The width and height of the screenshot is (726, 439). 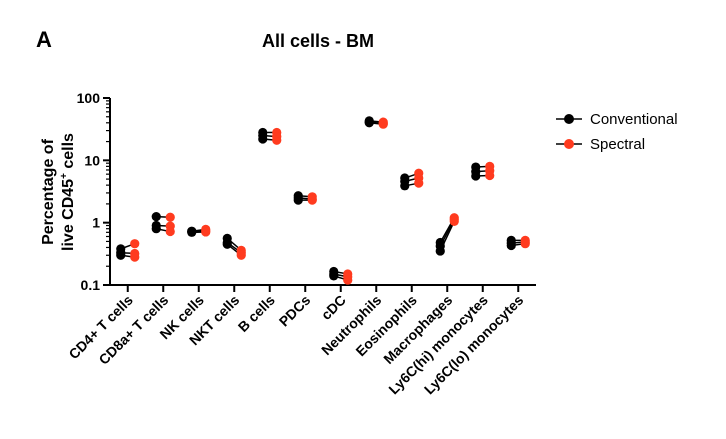 What do you see at coordinates (91, 285) in the screenshot?
I see `y-tick-label: 0.1` at bounding box center [91, 285].